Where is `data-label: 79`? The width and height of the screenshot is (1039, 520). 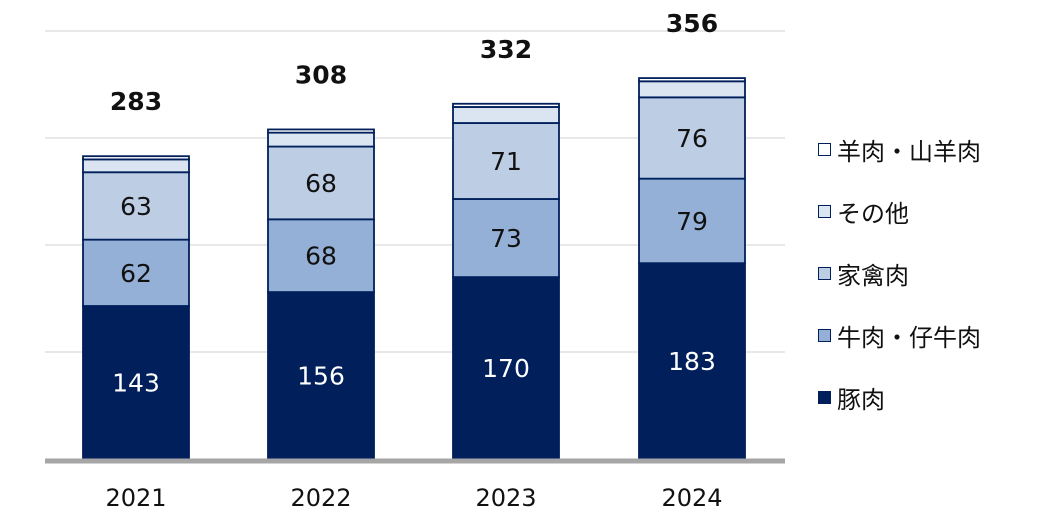 data-label: 79 is located at coordinates (692, 221).